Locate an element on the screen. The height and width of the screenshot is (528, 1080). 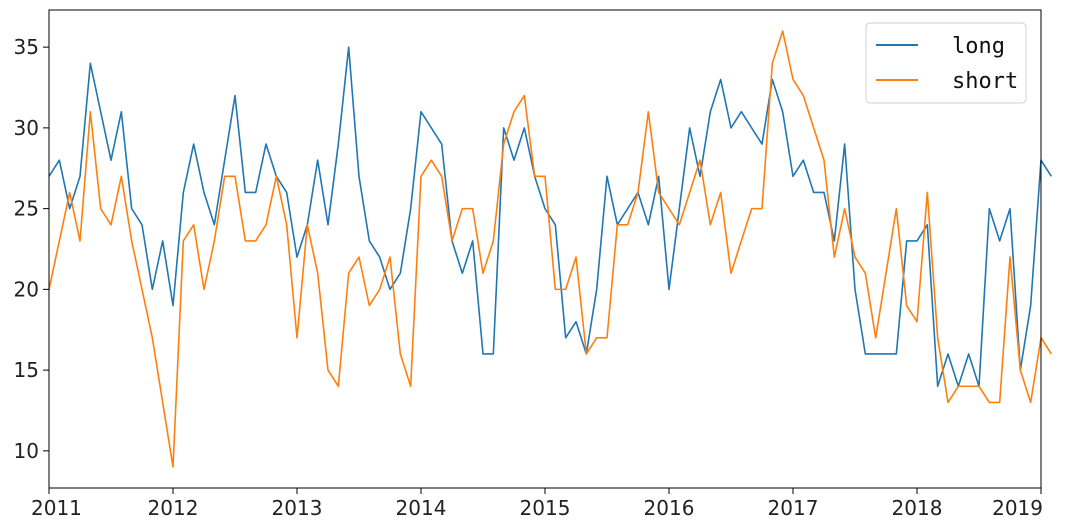
x-tick-label: 2016 is located at coordinates (669, 508).